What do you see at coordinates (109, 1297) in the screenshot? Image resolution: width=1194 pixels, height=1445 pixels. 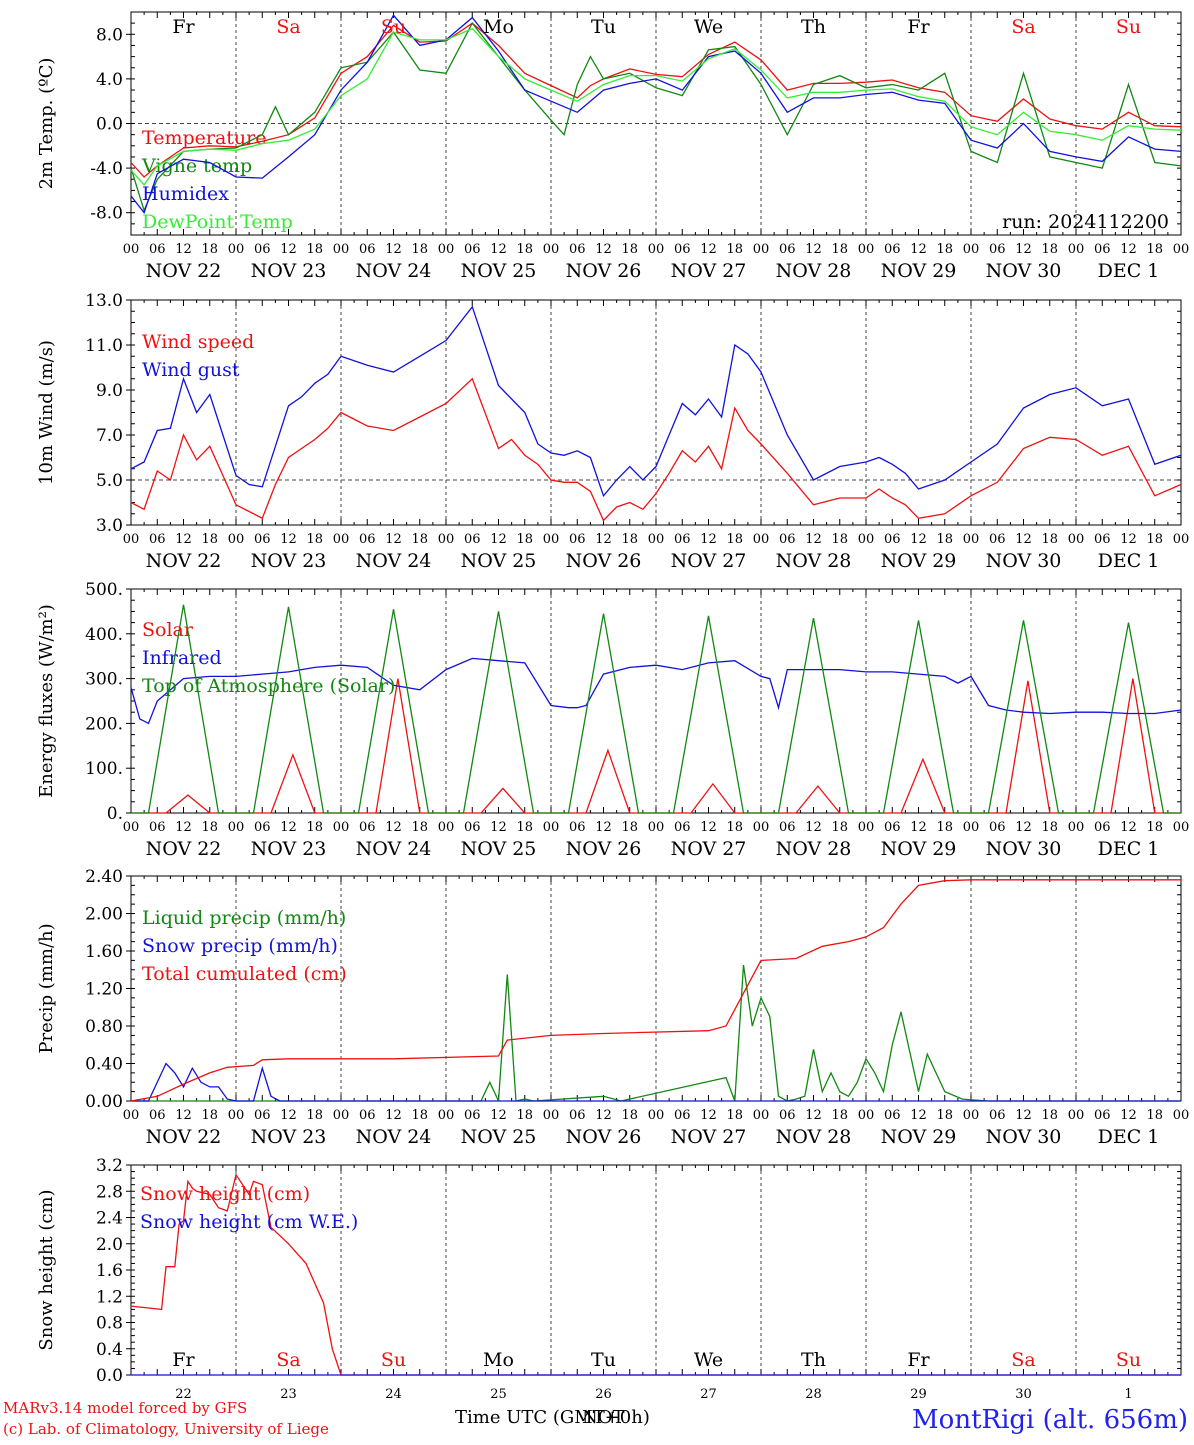 I see `y-tick-label: 1.2` at bounding box center [109, 1297].